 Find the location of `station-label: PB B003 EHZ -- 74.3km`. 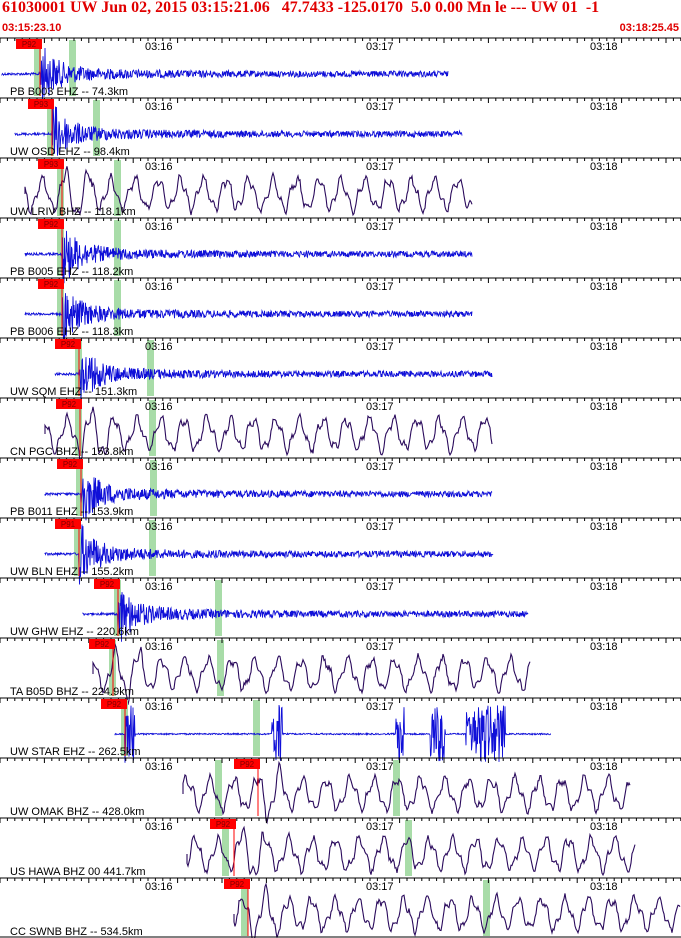

station-label: PB B003 EHZ -- 74.3km is located at coordinates (69, 92).